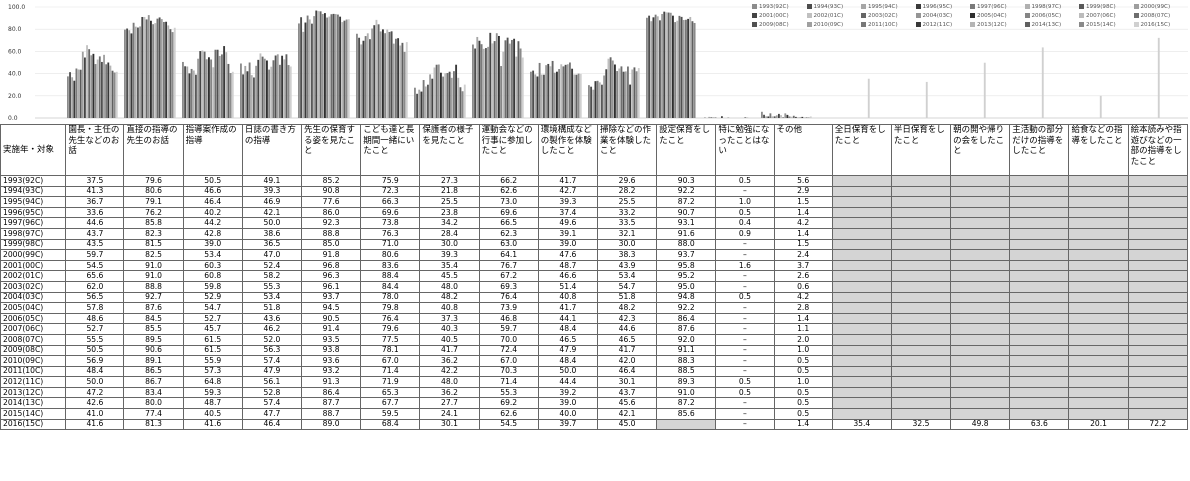 This screenshot has height=481, width=1190. Describe the element at coordinates (686, 392) in the screenshot. I see `table-cell: 91.0` at that location.